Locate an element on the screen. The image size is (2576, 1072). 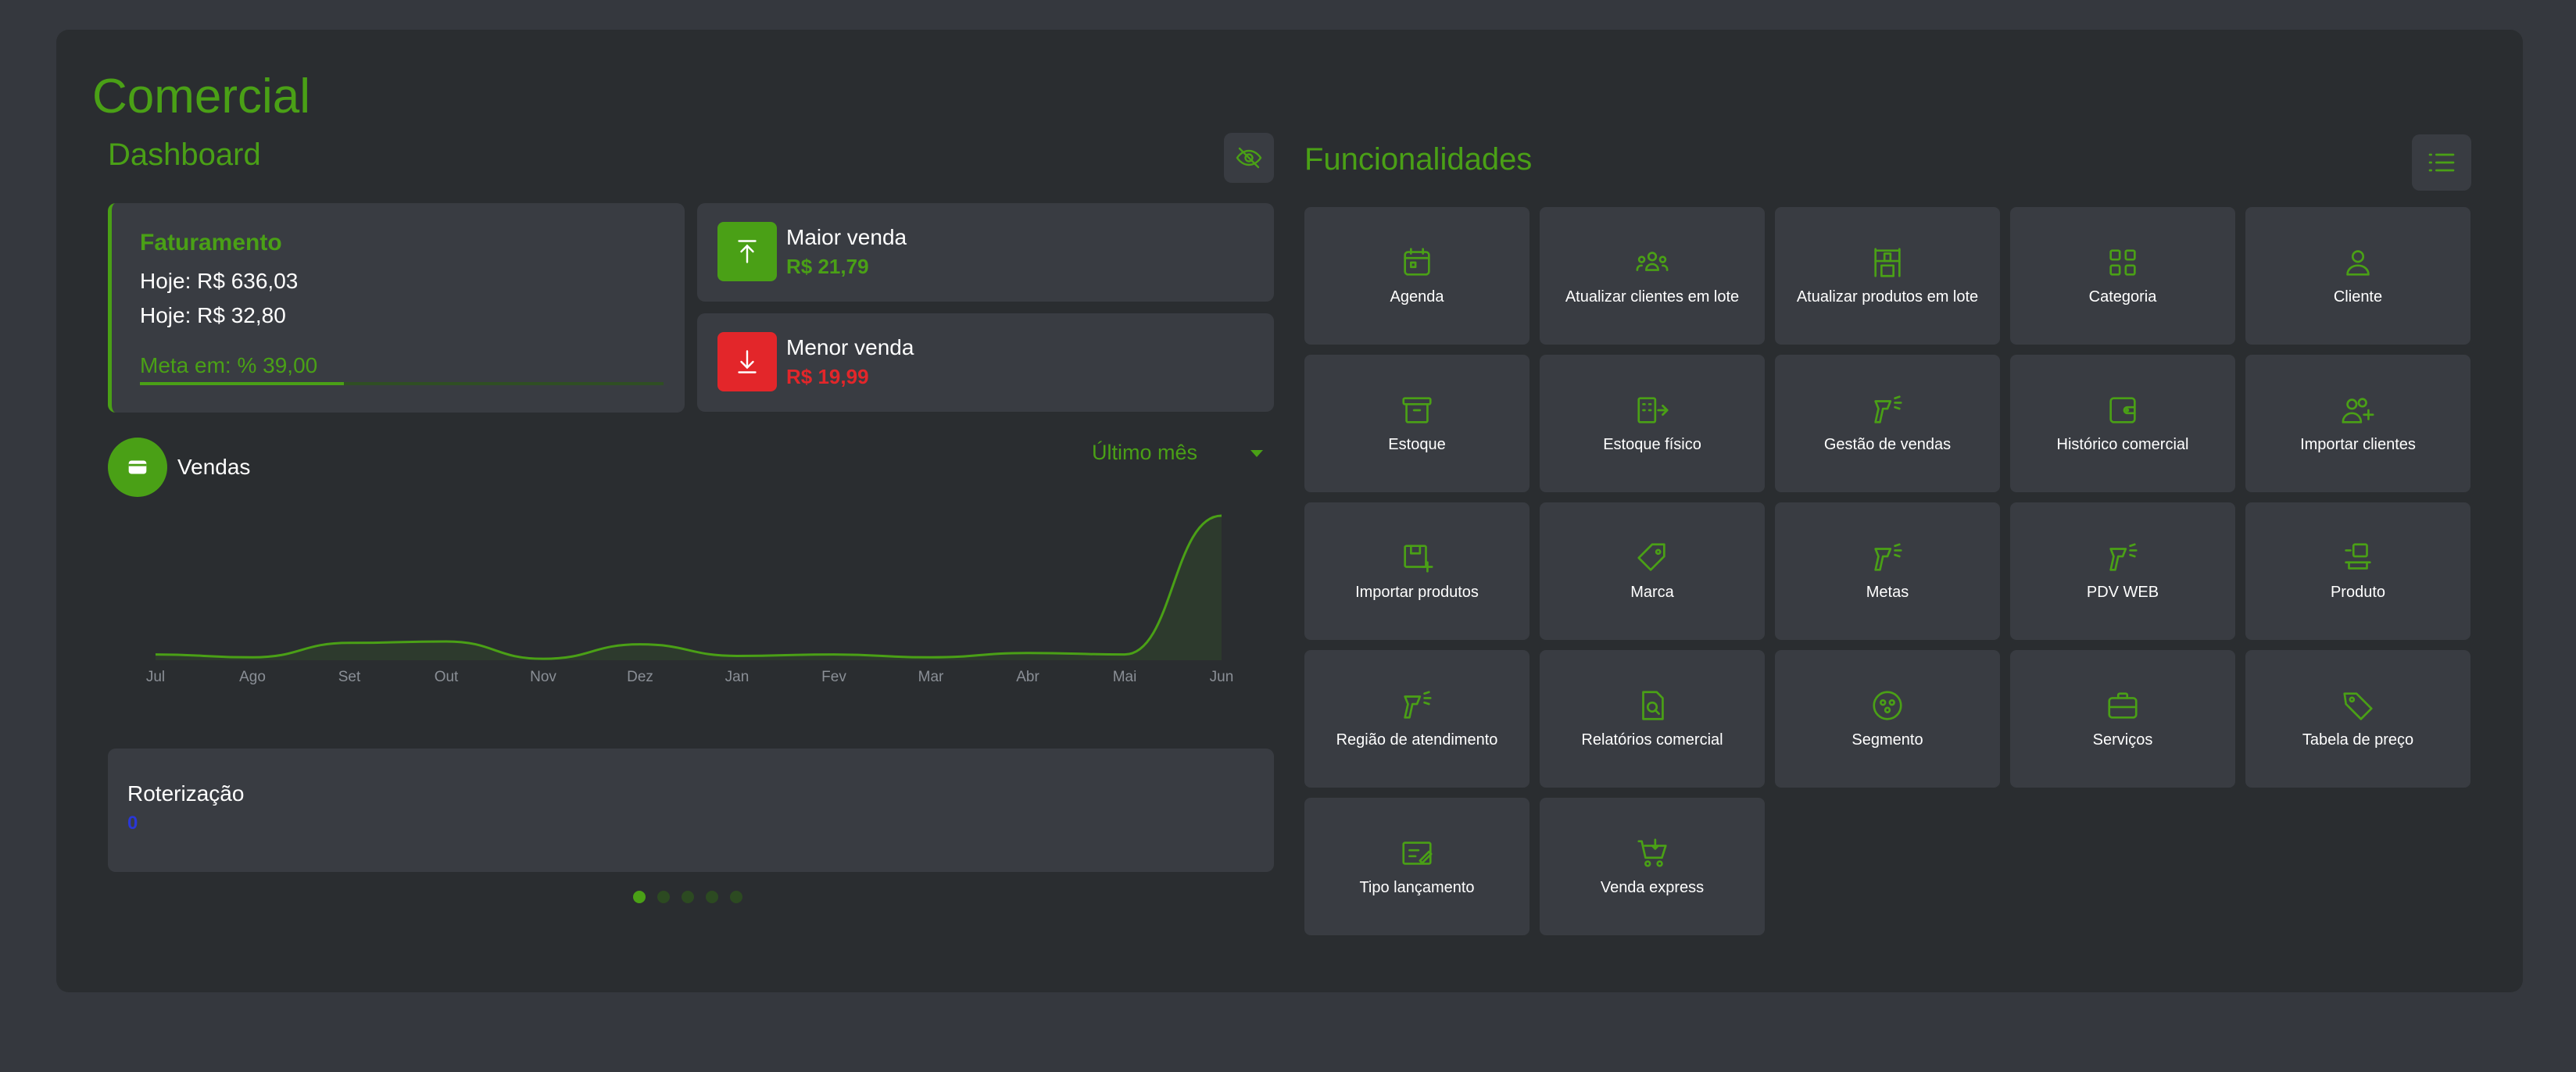
x-tick-label: Out is located at coordinates (447, 677).